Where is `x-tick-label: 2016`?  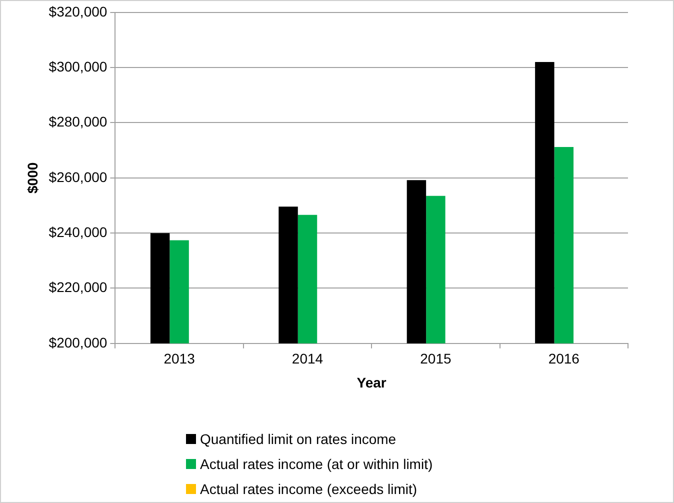
x-tick-label: 2016 is located at coordinates (564, 358).